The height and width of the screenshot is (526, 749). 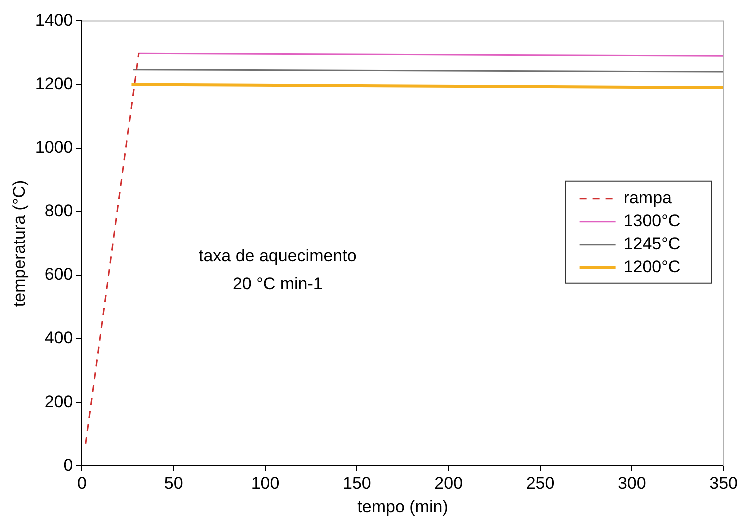 I want to click on y-tick-label: 1200, so click(x=54, y=84).